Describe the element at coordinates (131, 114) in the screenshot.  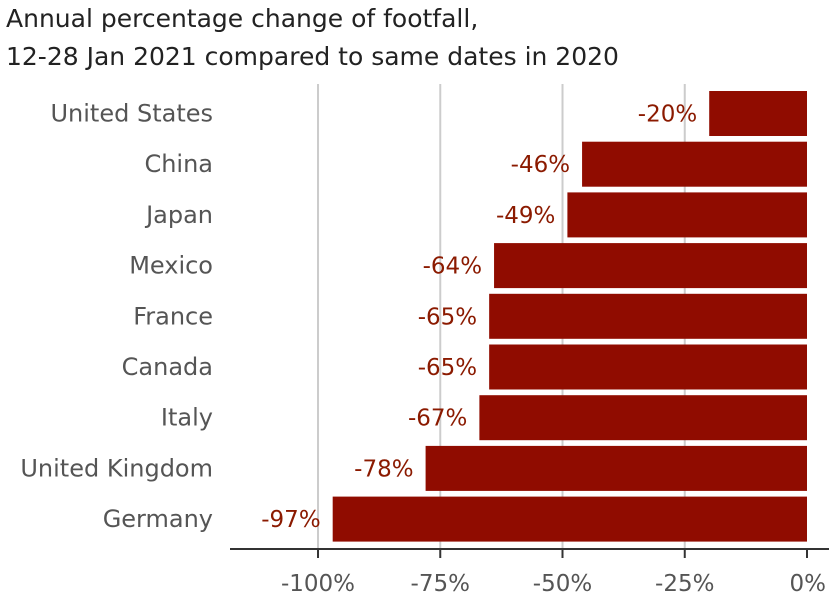
I see `category-label: United States` at that location.